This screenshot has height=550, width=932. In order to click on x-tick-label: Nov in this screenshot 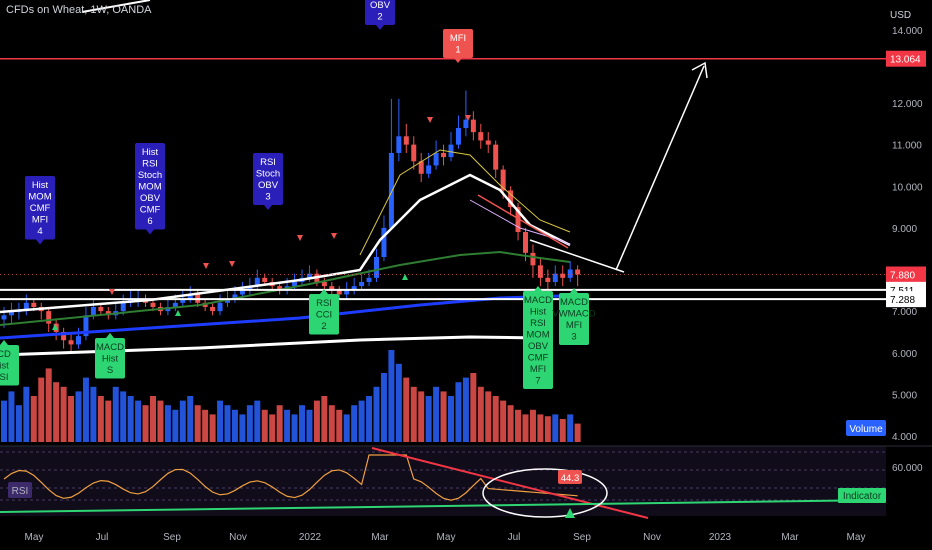, I will do `click(238, 537)`.